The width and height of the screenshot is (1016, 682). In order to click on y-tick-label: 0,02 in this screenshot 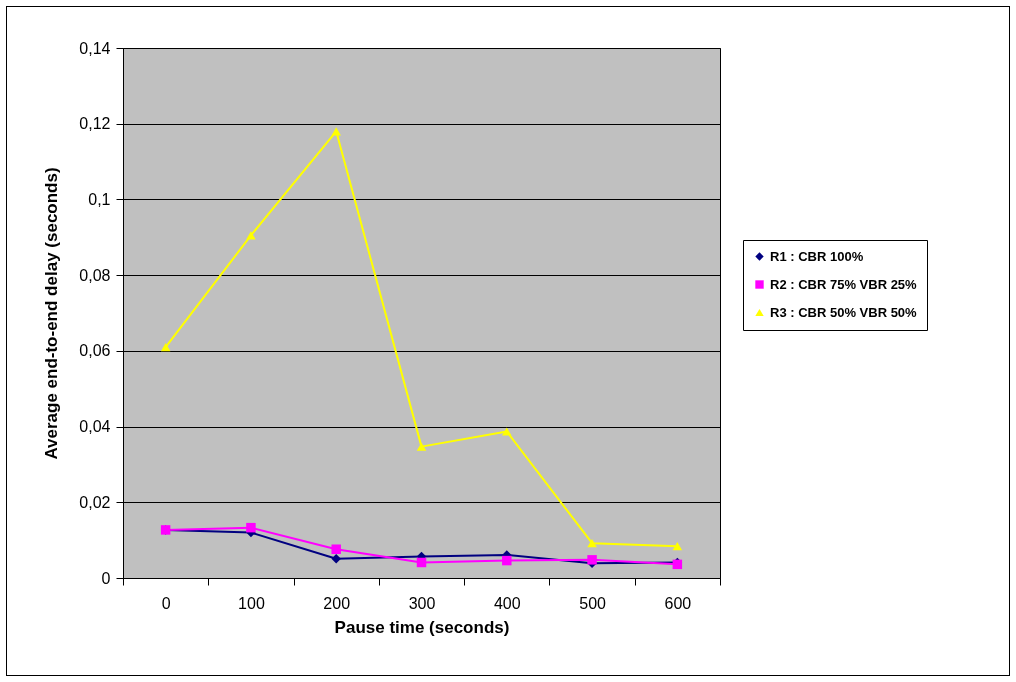, I will do `click(95, 502)`.